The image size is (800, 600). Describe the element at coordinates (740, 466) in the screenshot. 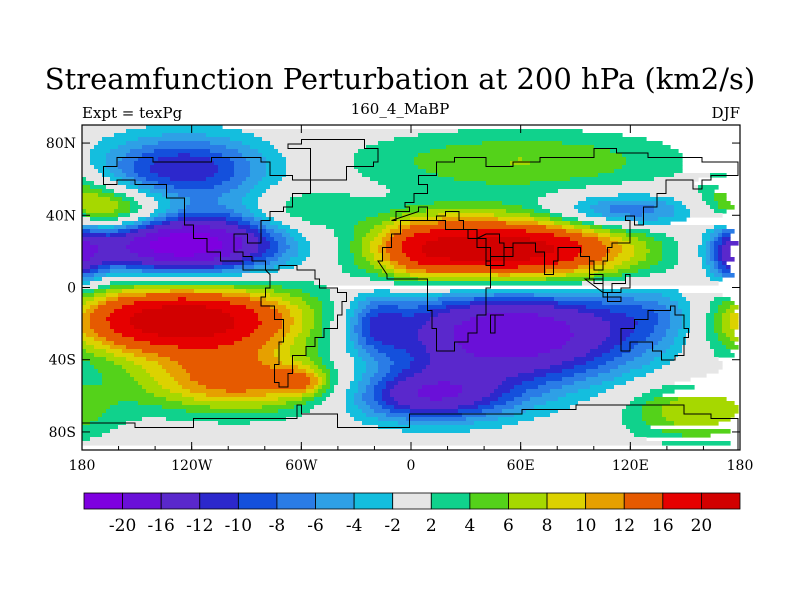

I see `x-tick-label: 180` at that location.